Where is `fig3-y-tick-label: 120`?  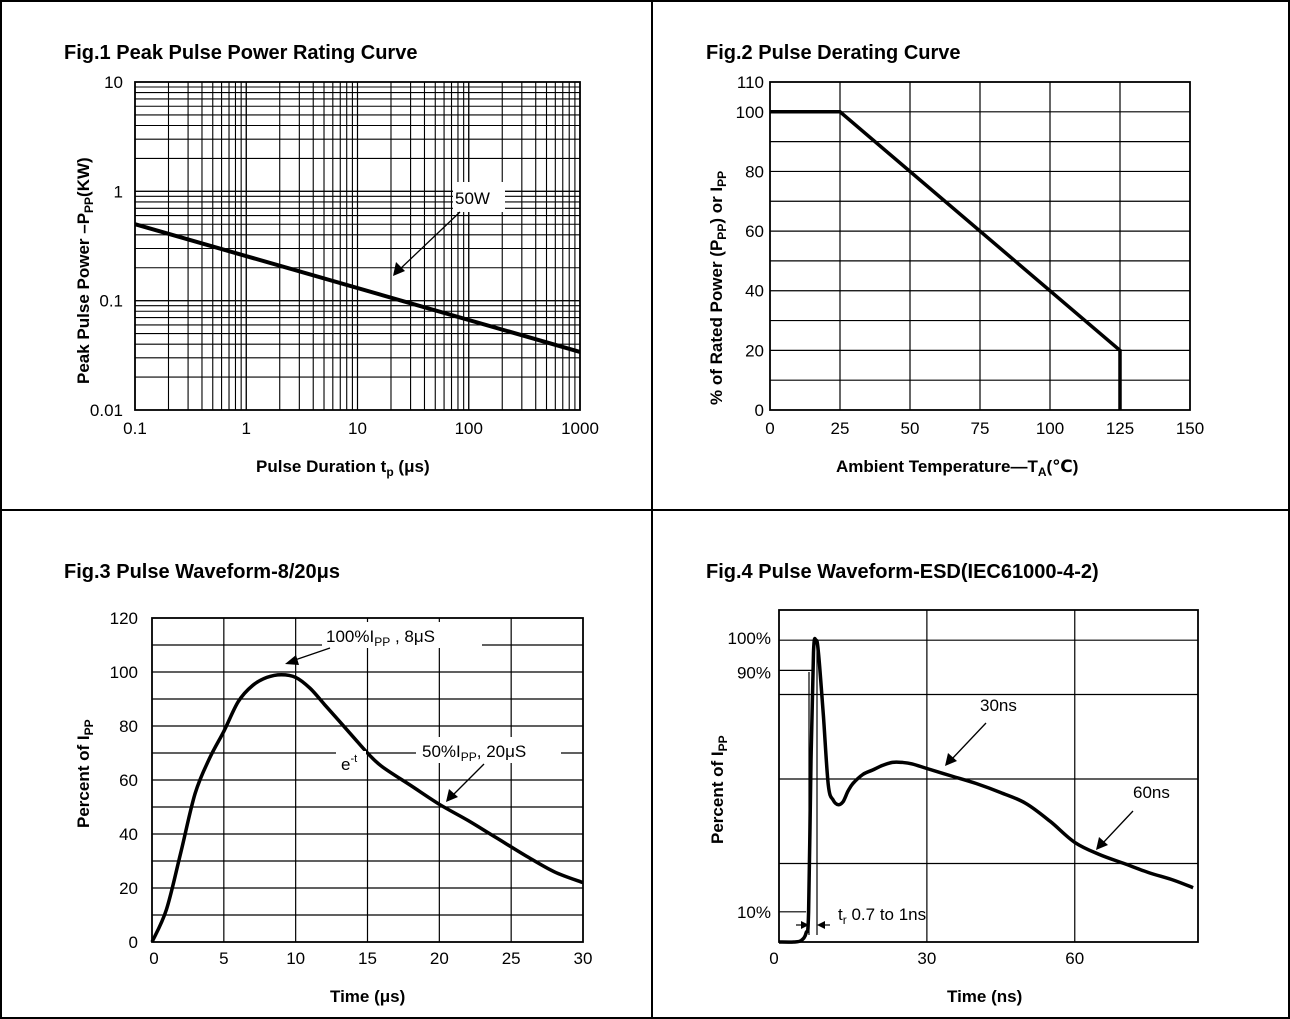 fig3-y-tick-label: 120 is located at coordinates (124, 618).